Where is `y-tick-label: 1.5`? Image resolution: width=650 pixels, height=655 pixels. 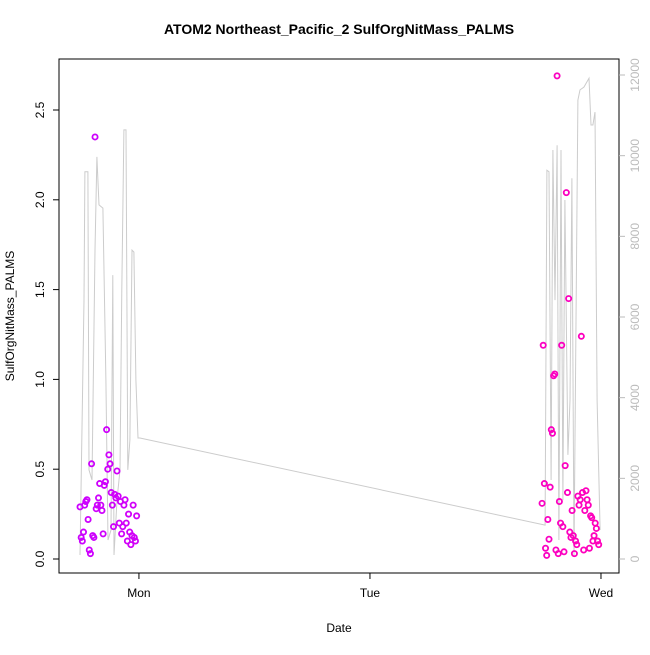 y-tick-label: 1.5 is located at coordinates (40, 289).